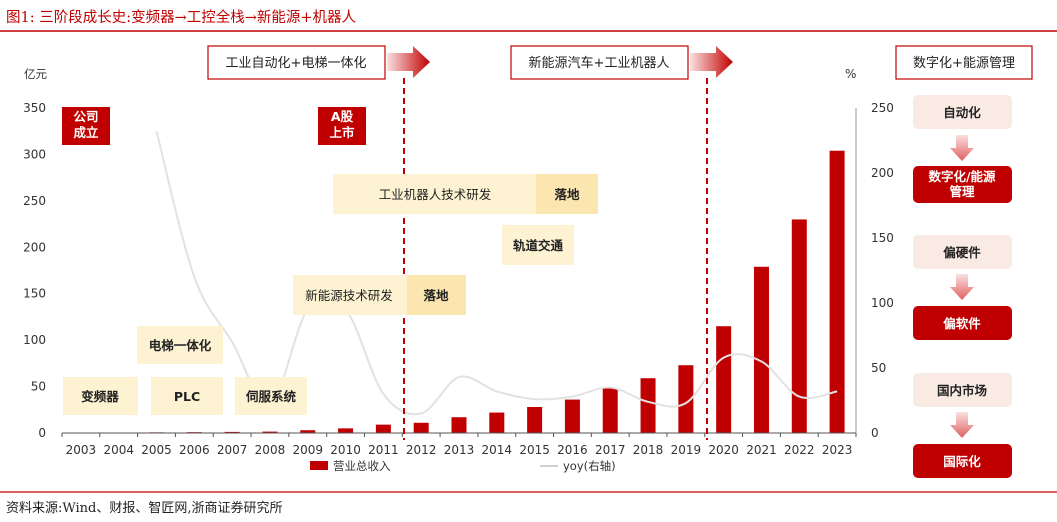  I want to click on x-tick-label: 2017, so click(610, 450).